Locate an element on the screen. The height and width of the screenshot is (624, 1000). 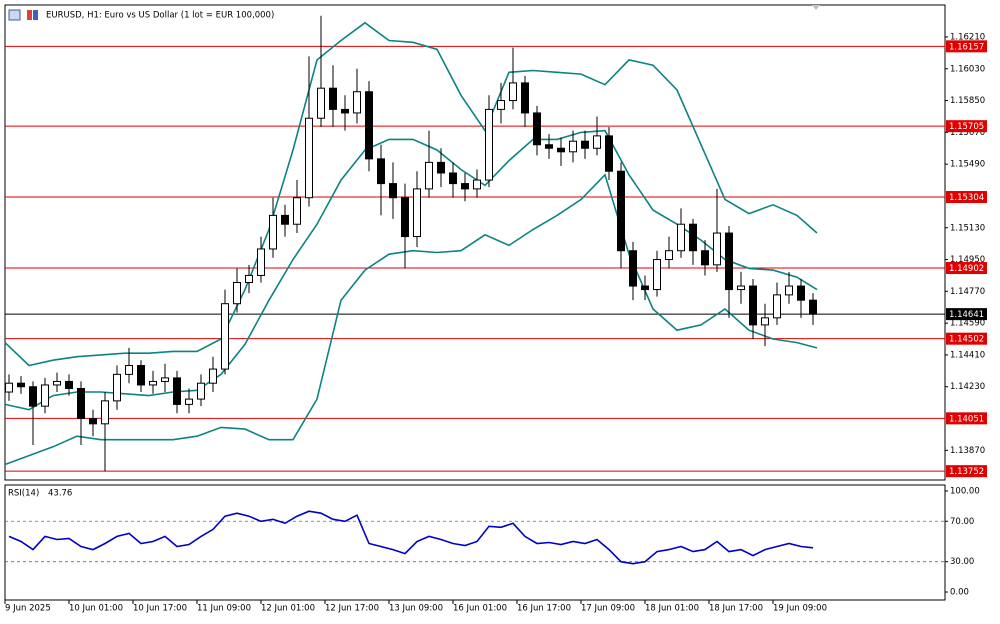
y-tick-label: 0.00 is located at coordinates (959, 593).